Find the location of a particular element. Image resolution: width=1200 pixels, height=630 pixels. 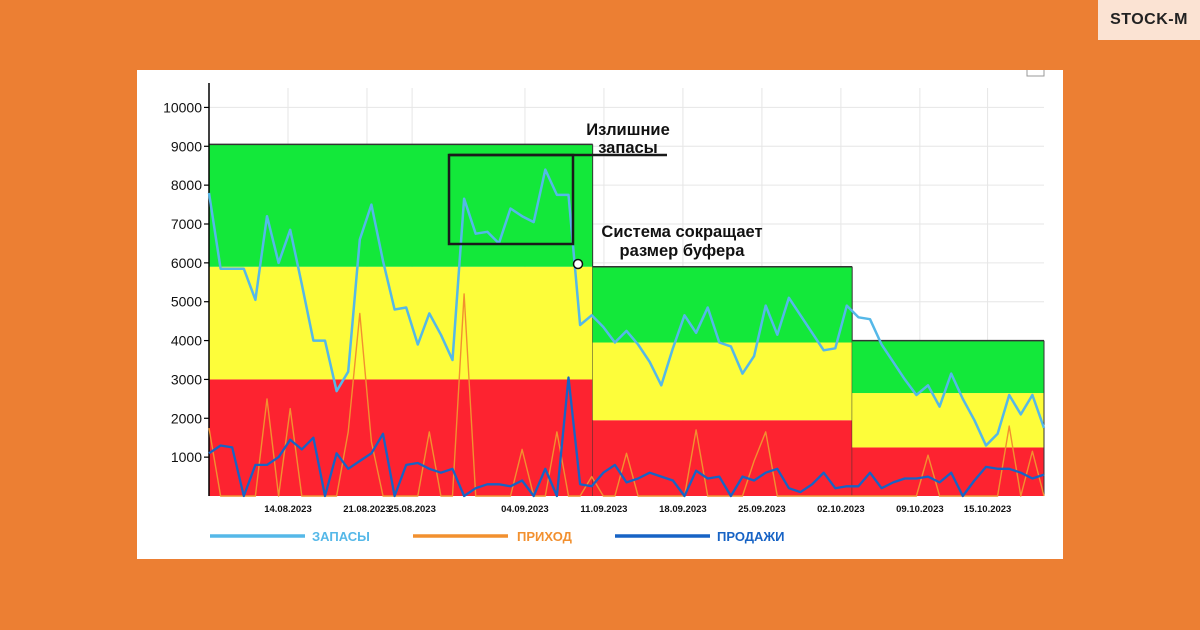

y-tick-label: 10000 is located at coordinates (182, 107).